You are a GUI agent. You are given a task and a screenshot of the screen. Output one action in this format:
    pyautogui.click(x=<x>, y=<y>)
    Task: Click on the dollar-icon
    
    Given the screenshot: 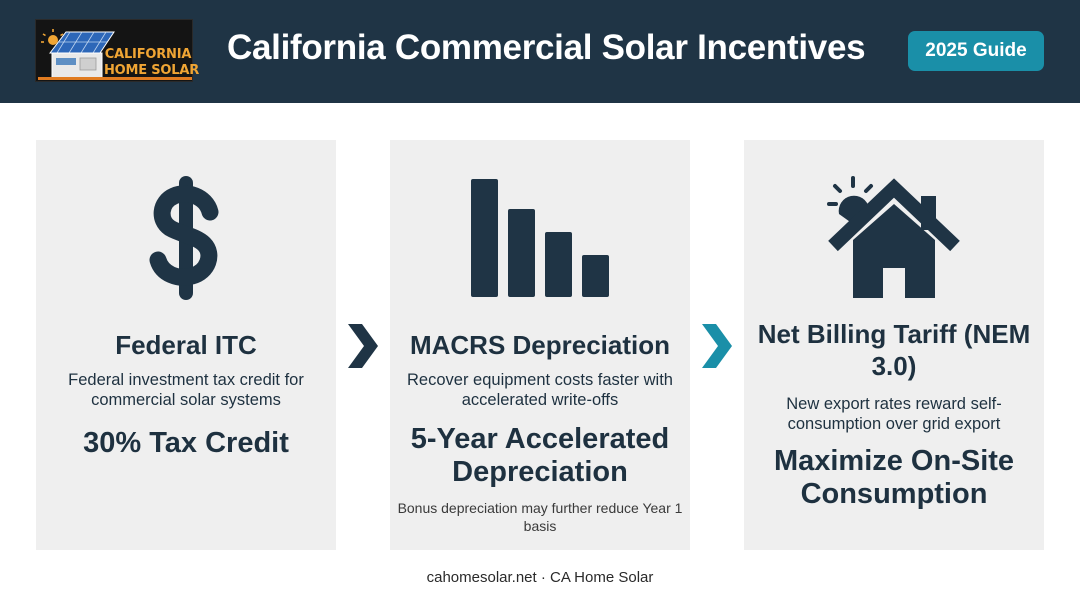 What is the action you would take?
    pyautogui.click(x=186, y=238)
    